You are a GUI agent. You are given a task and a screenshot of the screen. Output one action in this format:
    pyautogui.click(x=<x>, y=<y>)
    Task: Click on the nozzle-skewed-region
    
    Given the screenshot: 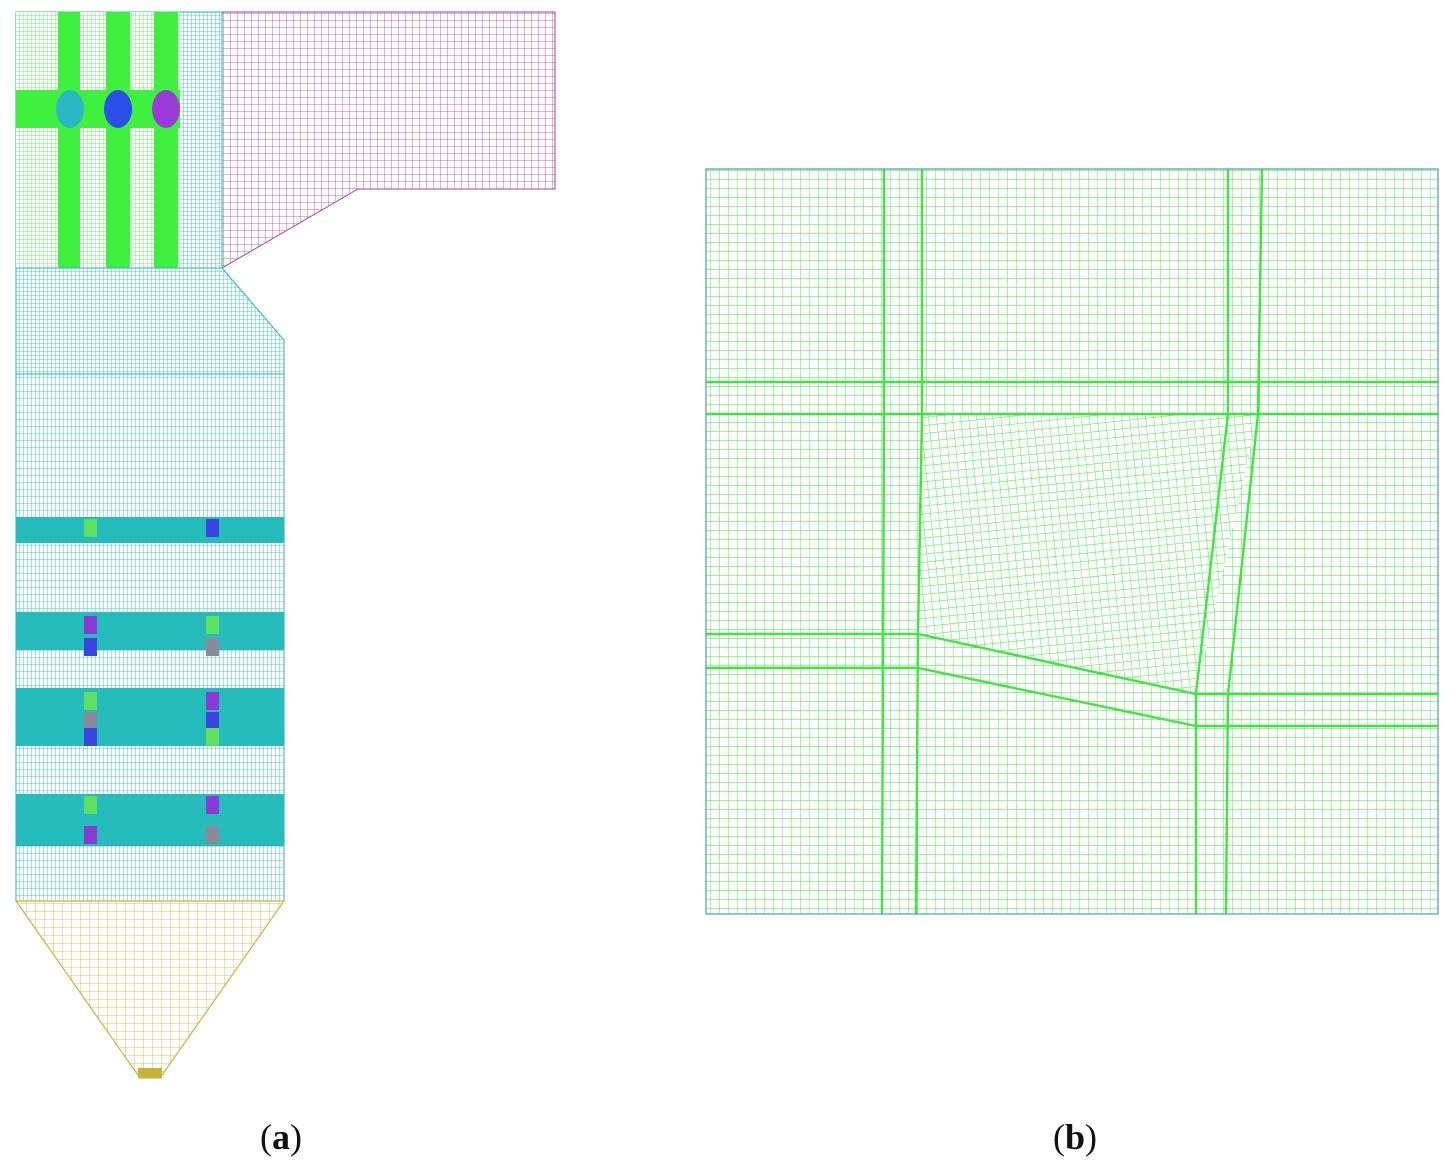 What is the action you would take?
    pyautogui.click(x=1088, y=554)
    